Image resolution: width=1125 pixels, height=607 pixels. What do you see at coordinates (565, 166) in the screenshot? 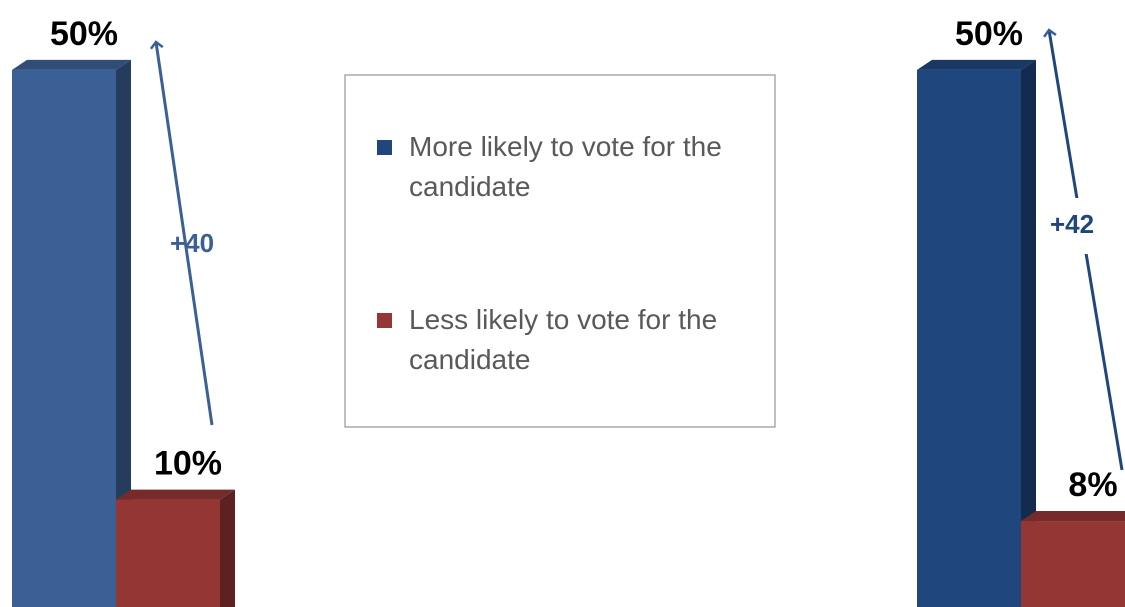
I see `legend-label: More likely to vote for the candidate` at bounding box center [565, 166].